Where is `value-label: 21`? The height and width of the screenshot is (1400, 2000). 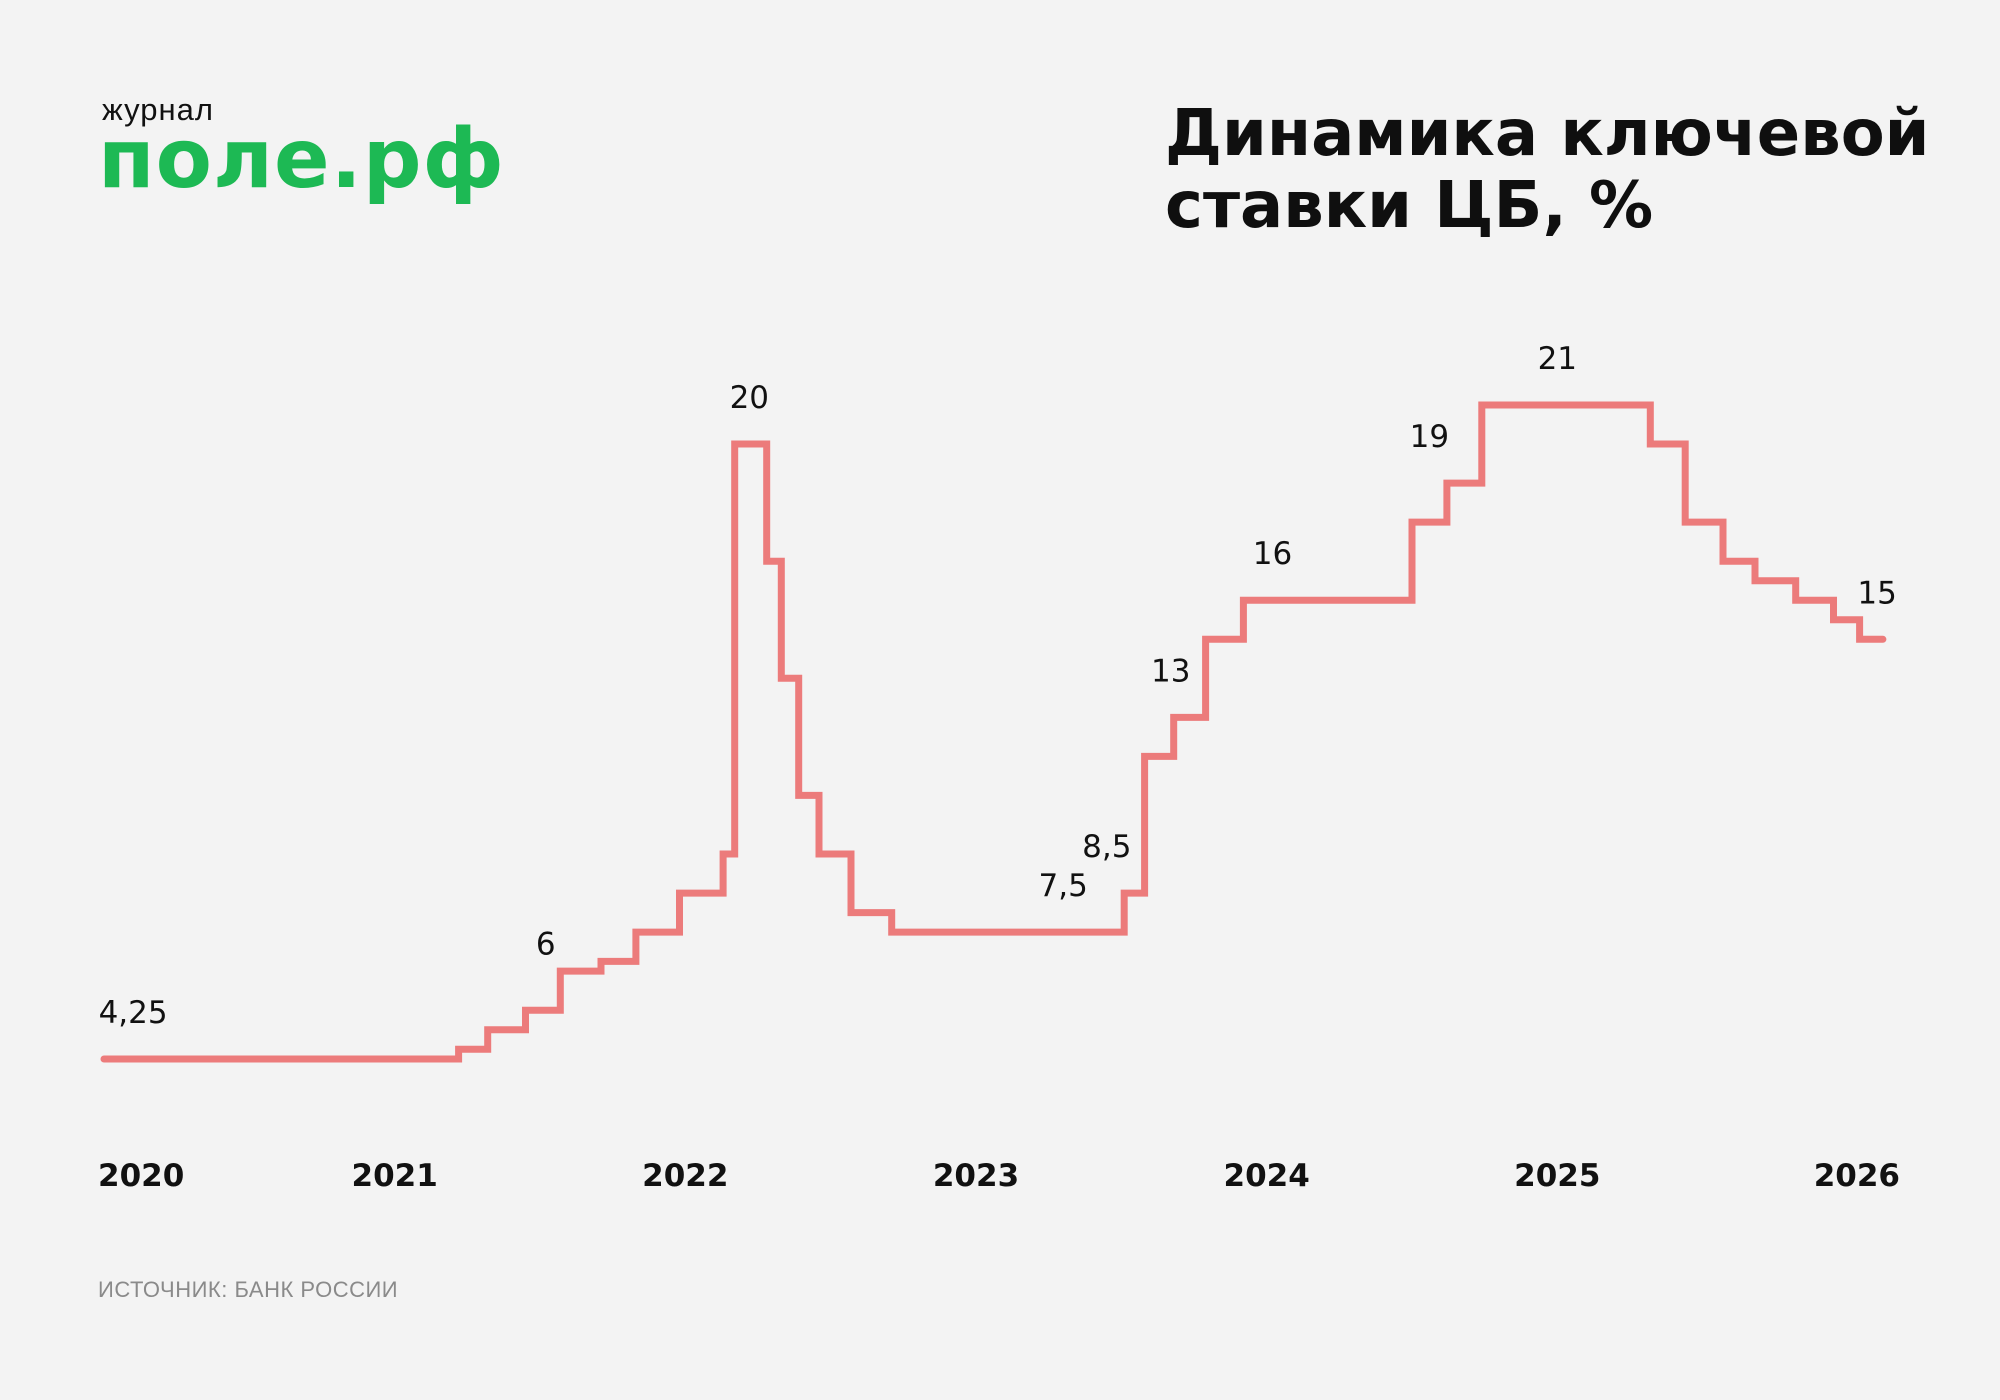 value-label: 21 is located at coordinates (1557, 359).